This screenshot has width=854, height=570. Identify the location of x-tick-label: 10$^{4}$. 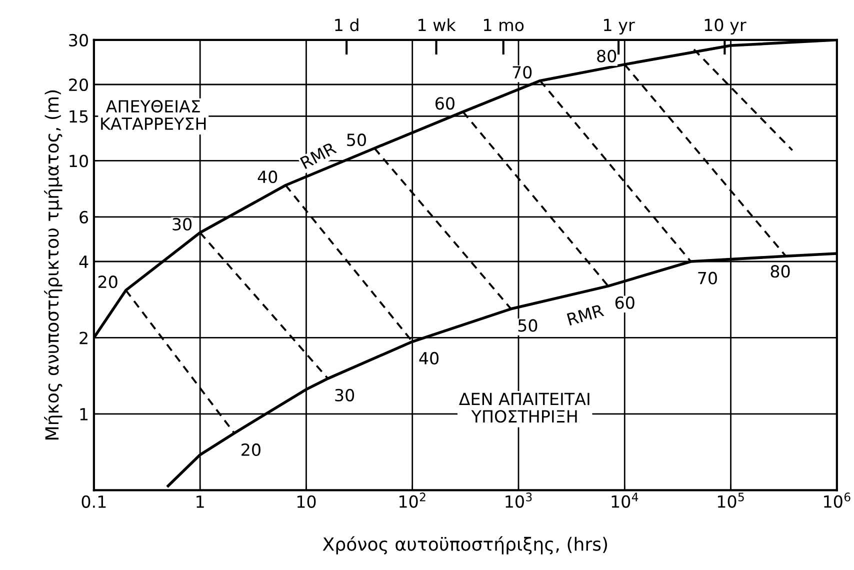
(625, 500).